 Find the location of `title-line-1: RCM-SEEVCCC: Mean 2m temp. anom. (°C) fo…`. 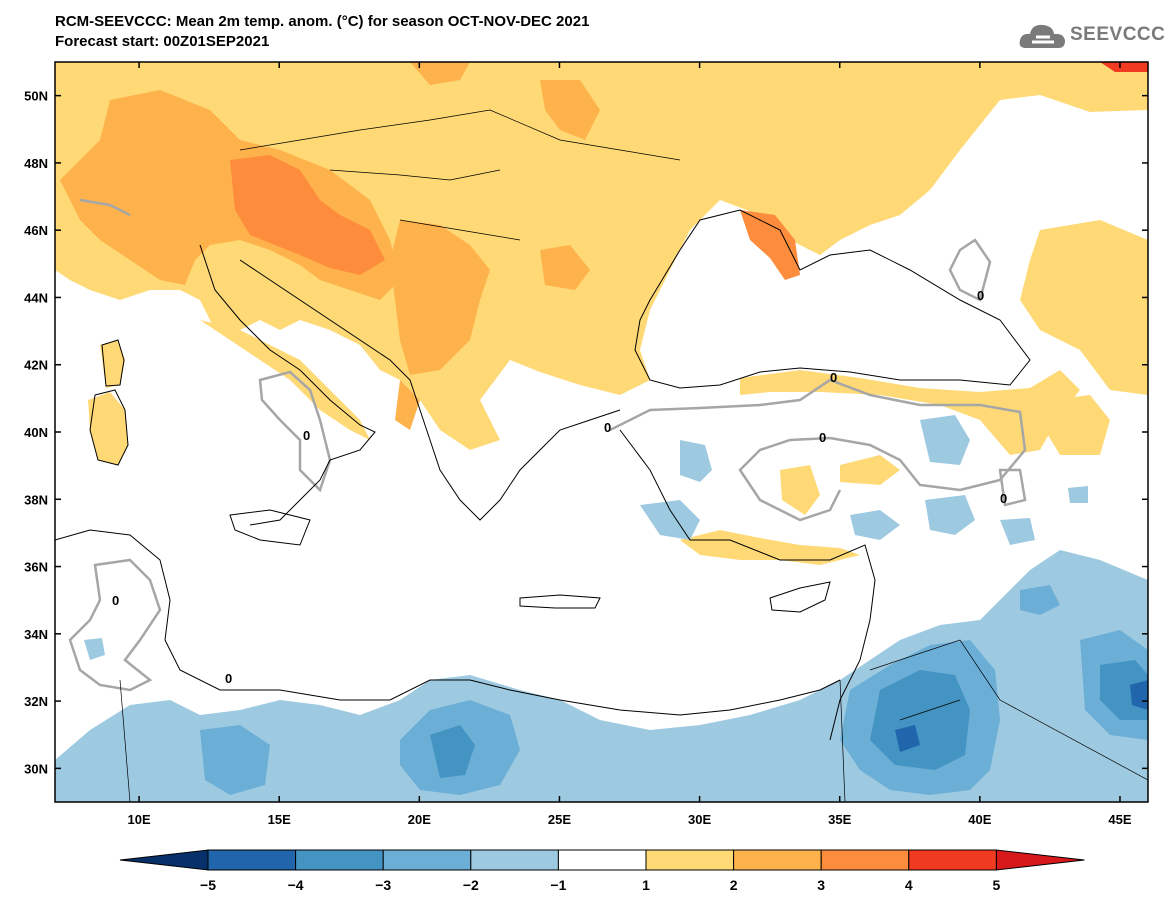

title-line-1: RCM-SEEVCCC: Mean 2m temp. anom. (°C) fo… is located at coordinates (322, 21).